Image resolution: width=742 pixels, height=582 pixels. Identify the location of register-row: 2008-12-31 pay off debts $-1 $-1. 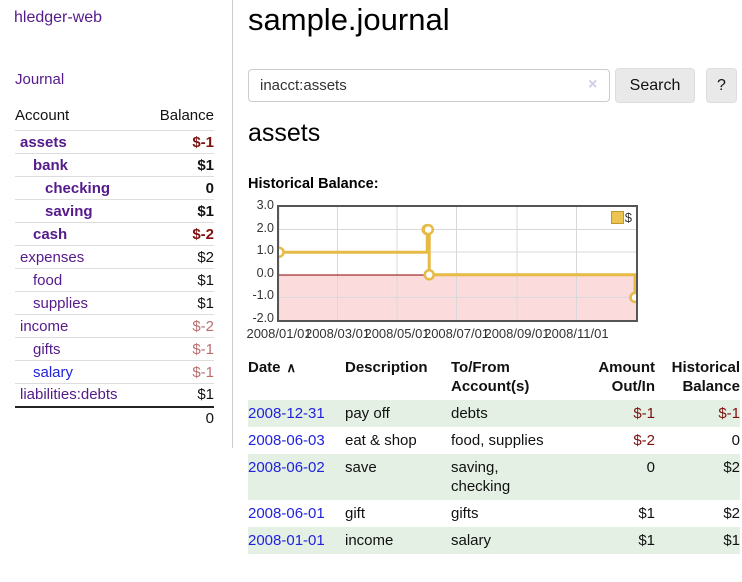
(494, 413).